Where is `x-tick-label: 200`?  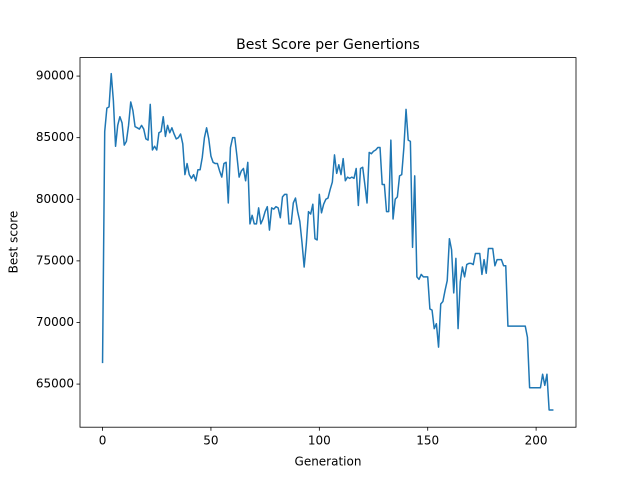
x-tick-label: 200 is located at coordinates (536, 441).